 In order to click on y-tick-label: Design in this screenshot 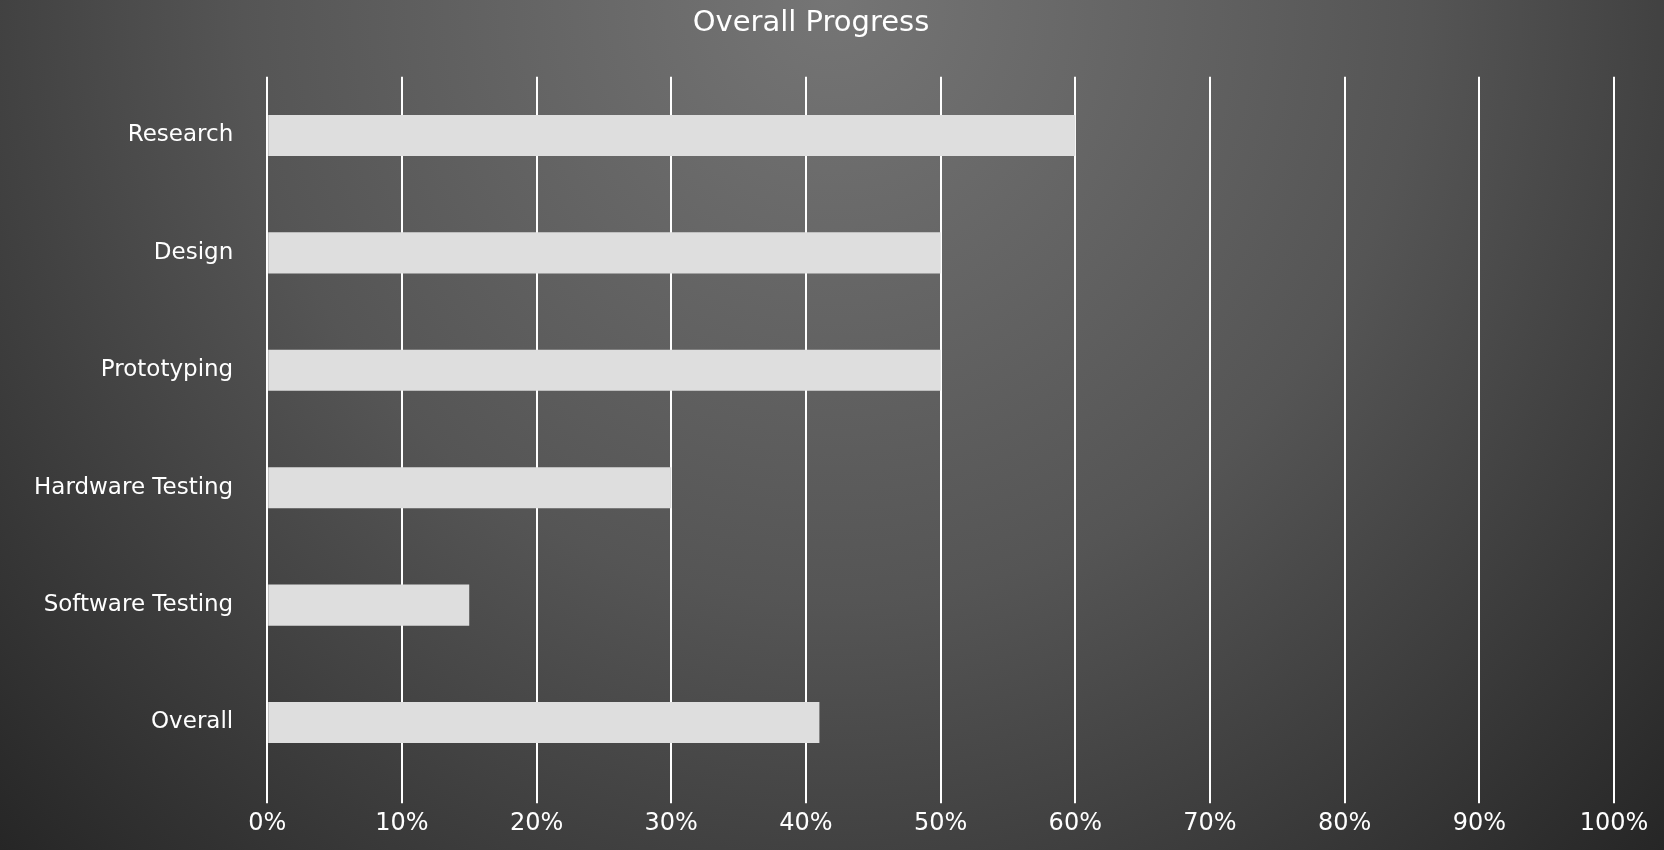, I will do `click(193, 250)`.